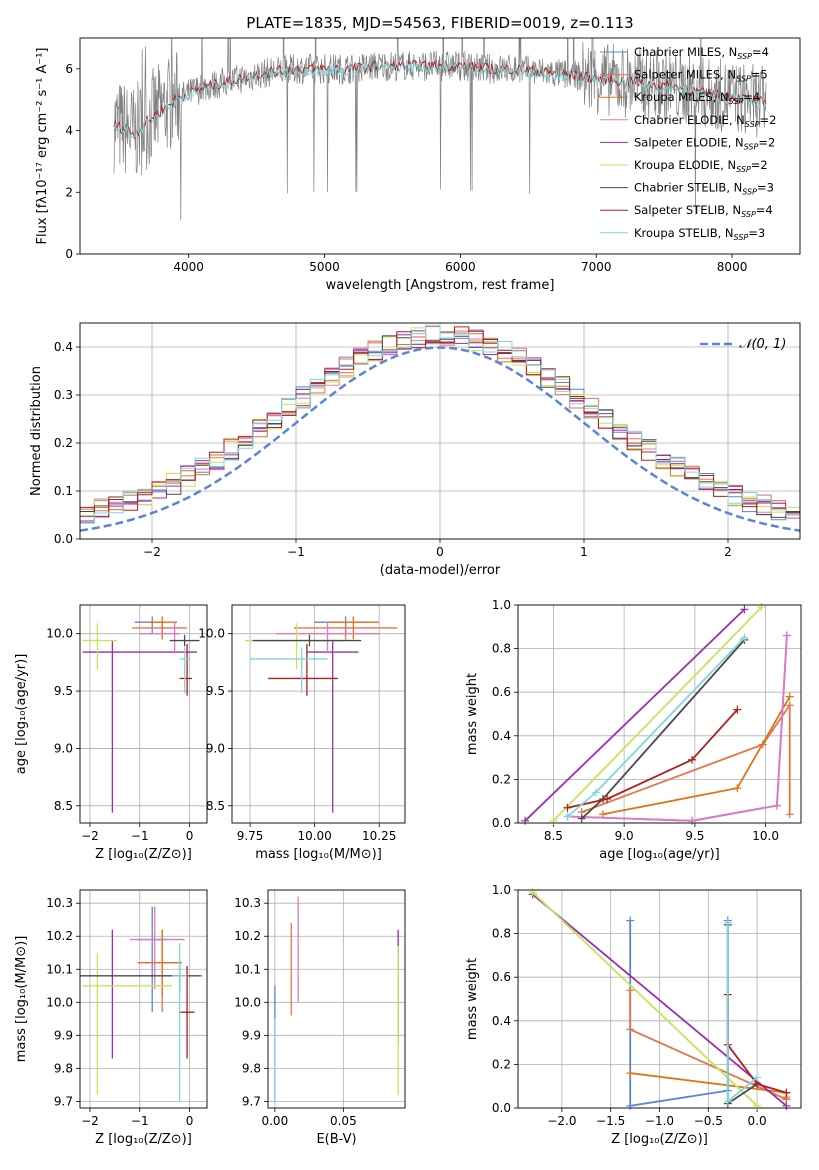 The image size is (819, 1170). I want to click on y-tick-label: 0.3, so click(63, 395).